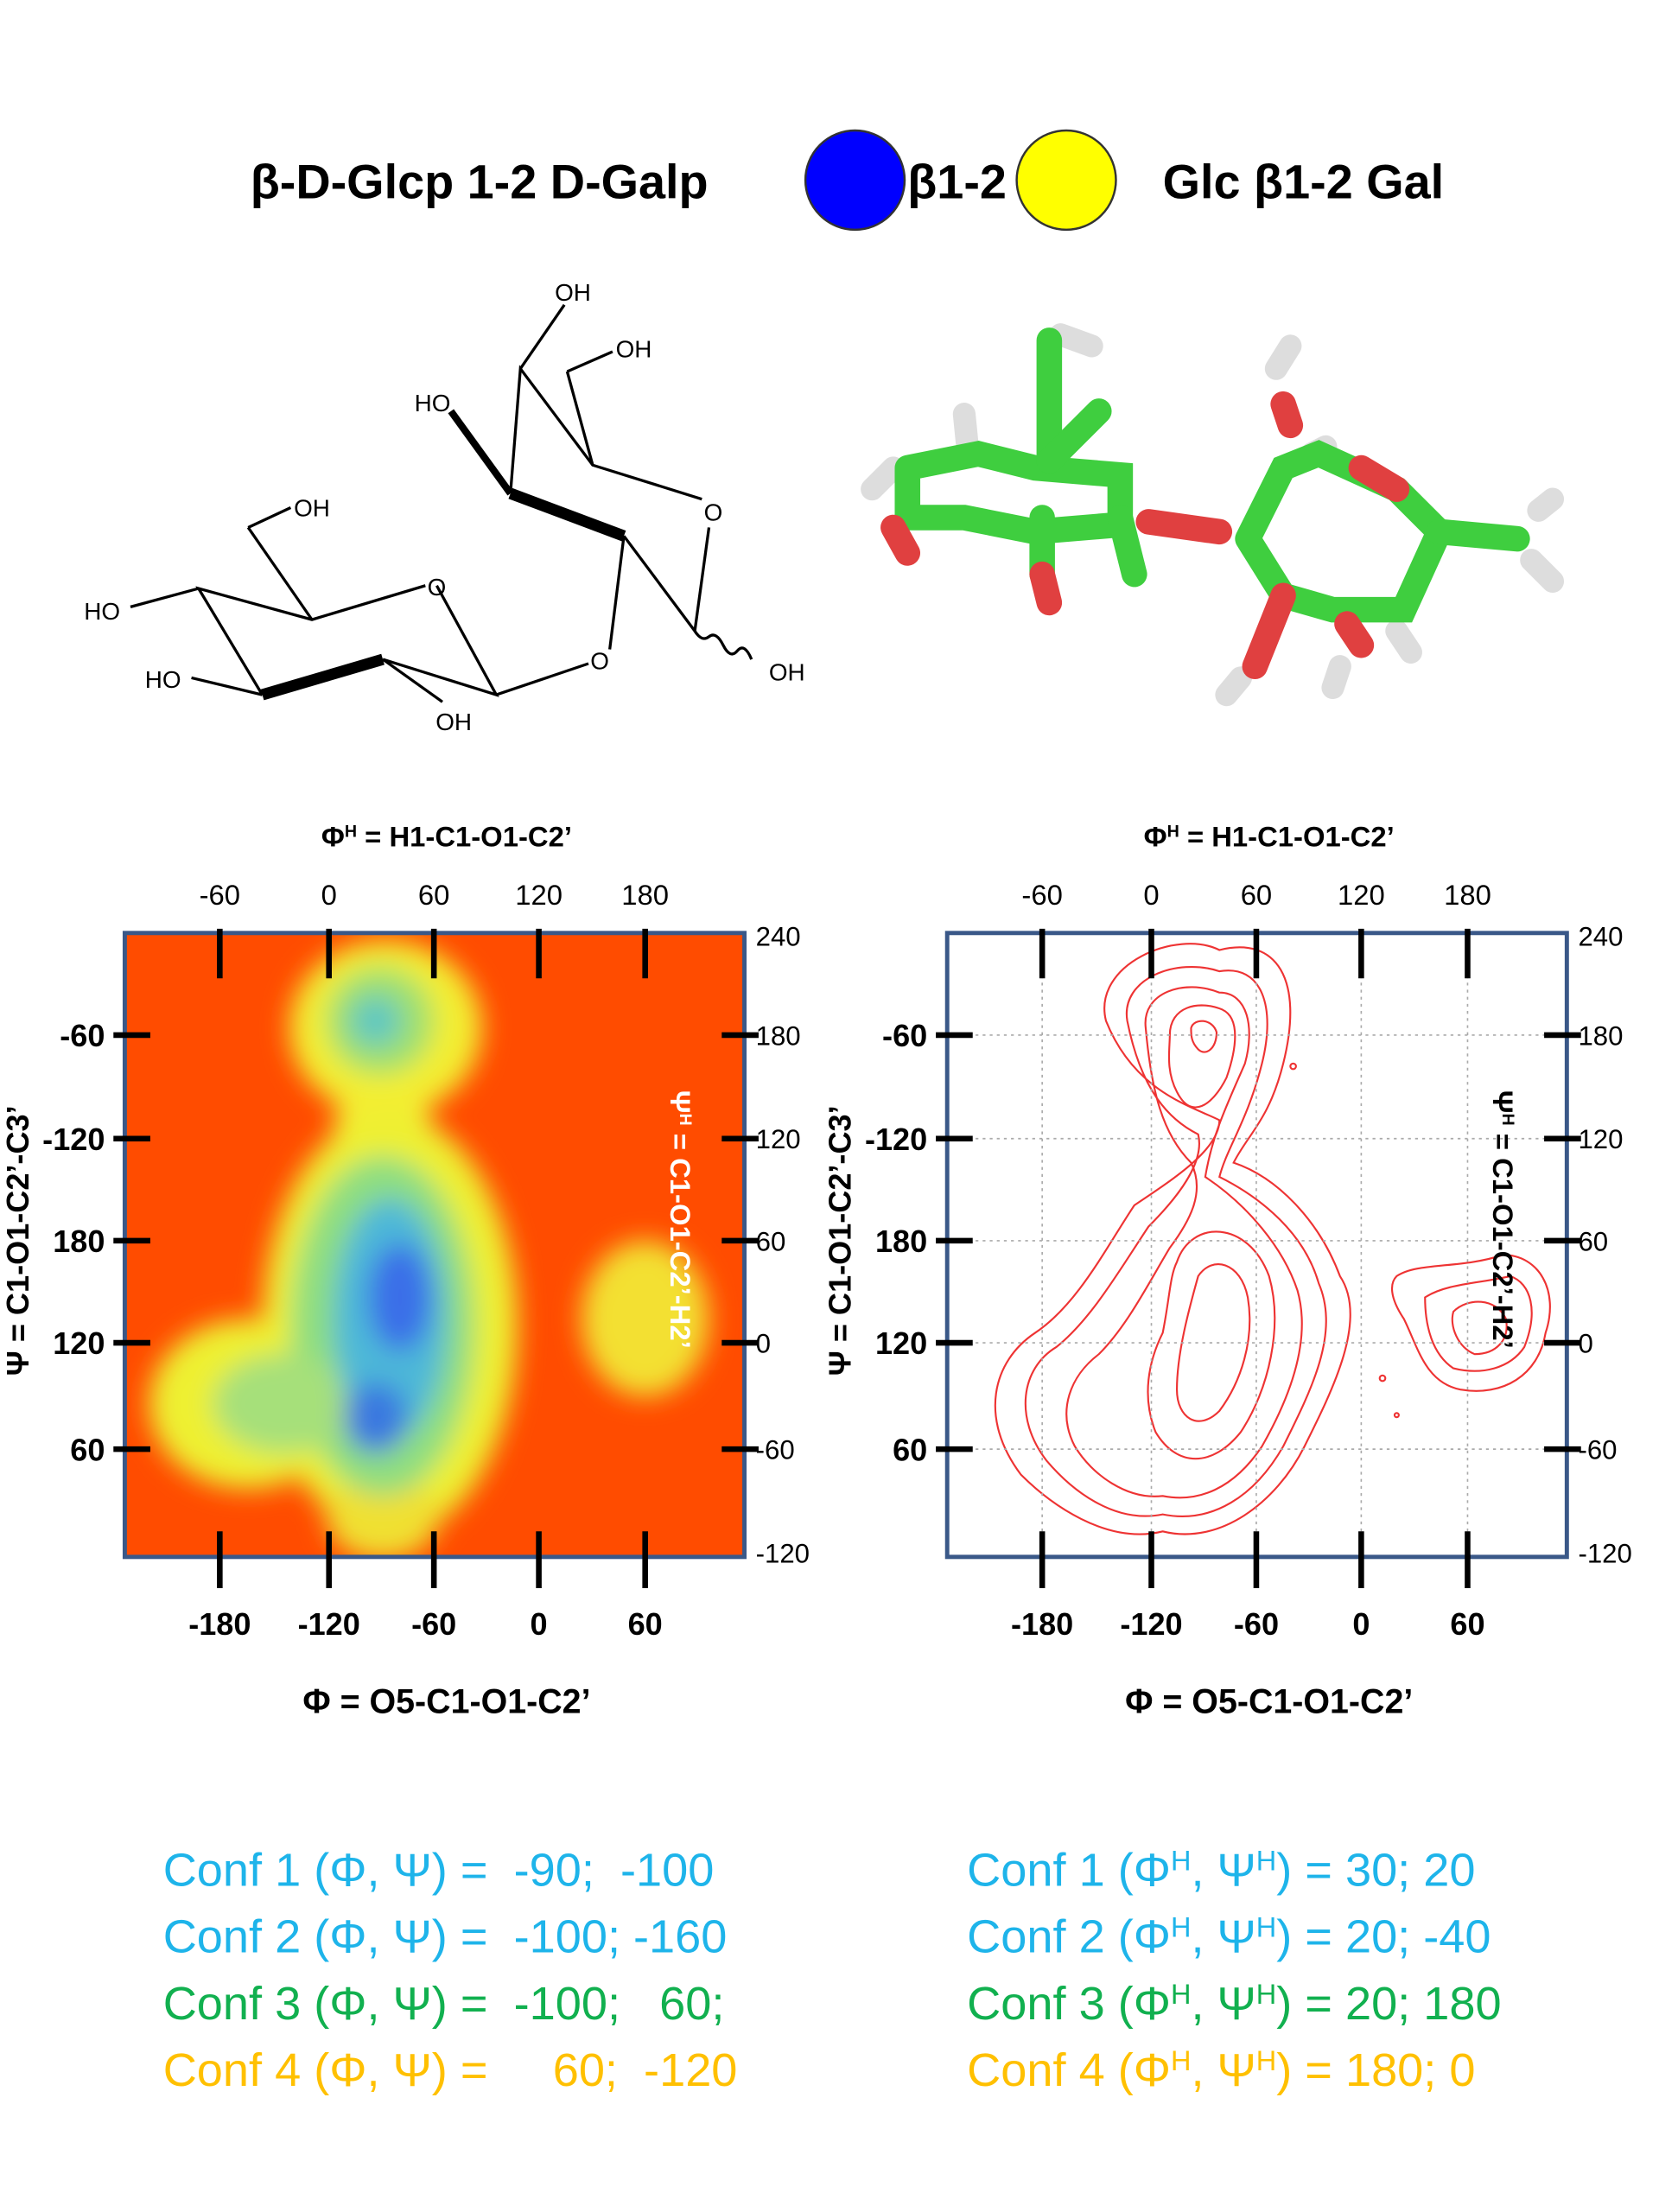 The image size is (1659, 2212). What do you see at coordinates (1388, 2004) in the screenshot?
I see `text-part: ) = 20; 180` at bounding box center [1388, 2004].